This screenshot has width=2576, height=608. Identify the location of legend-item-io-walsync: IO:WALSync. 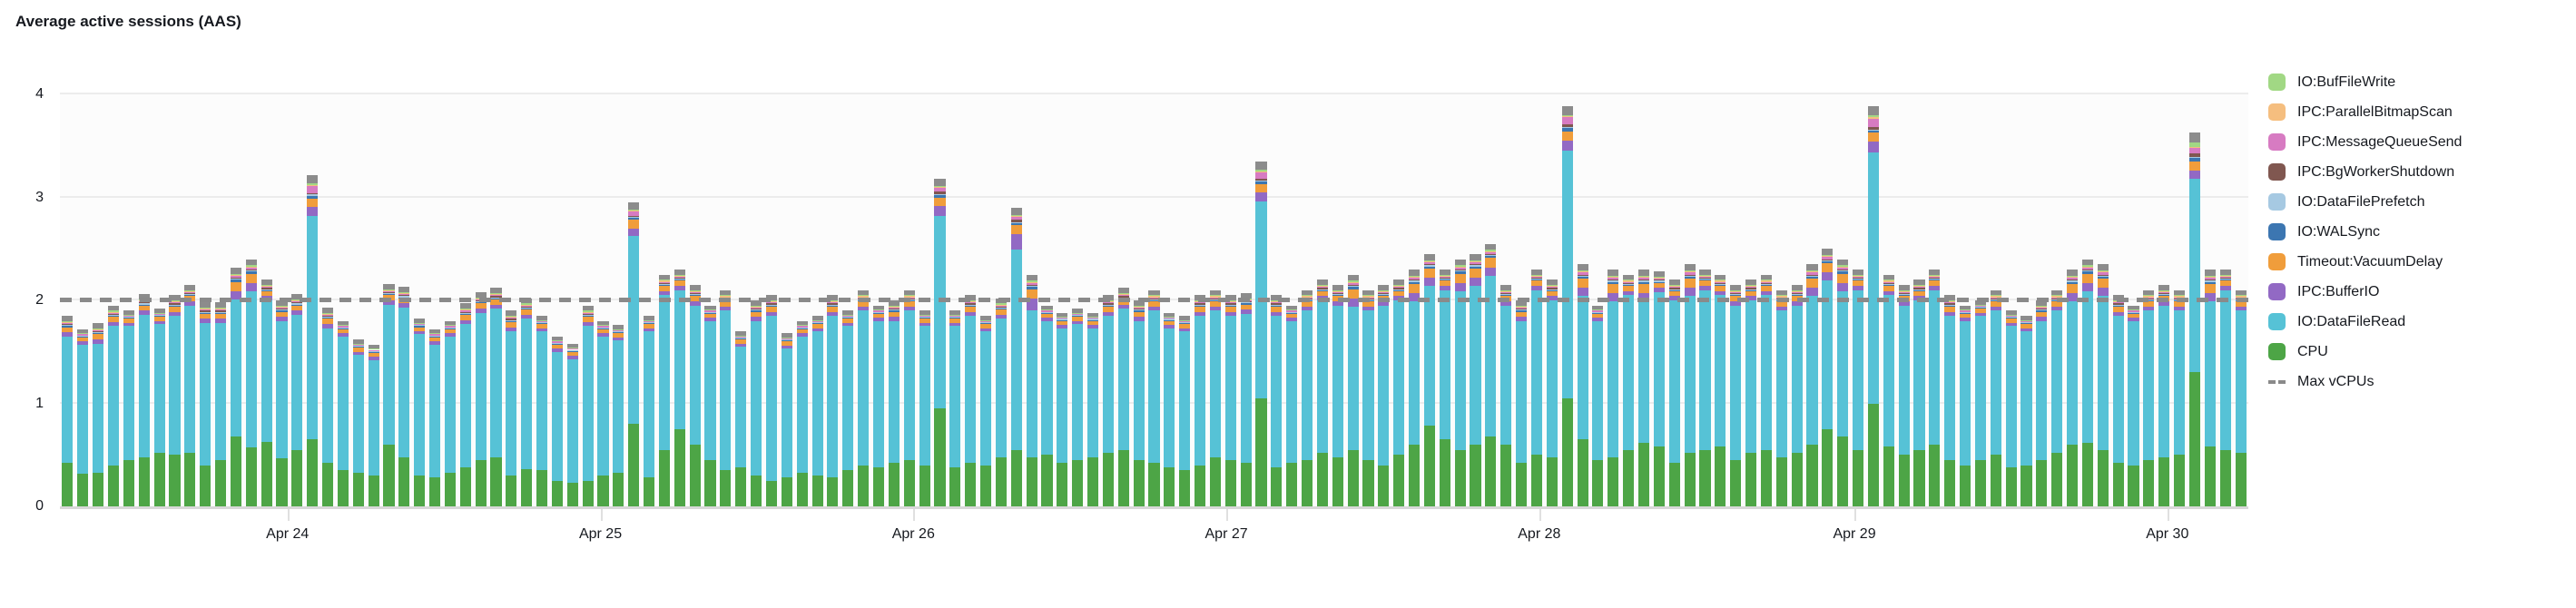
(2418, 232).